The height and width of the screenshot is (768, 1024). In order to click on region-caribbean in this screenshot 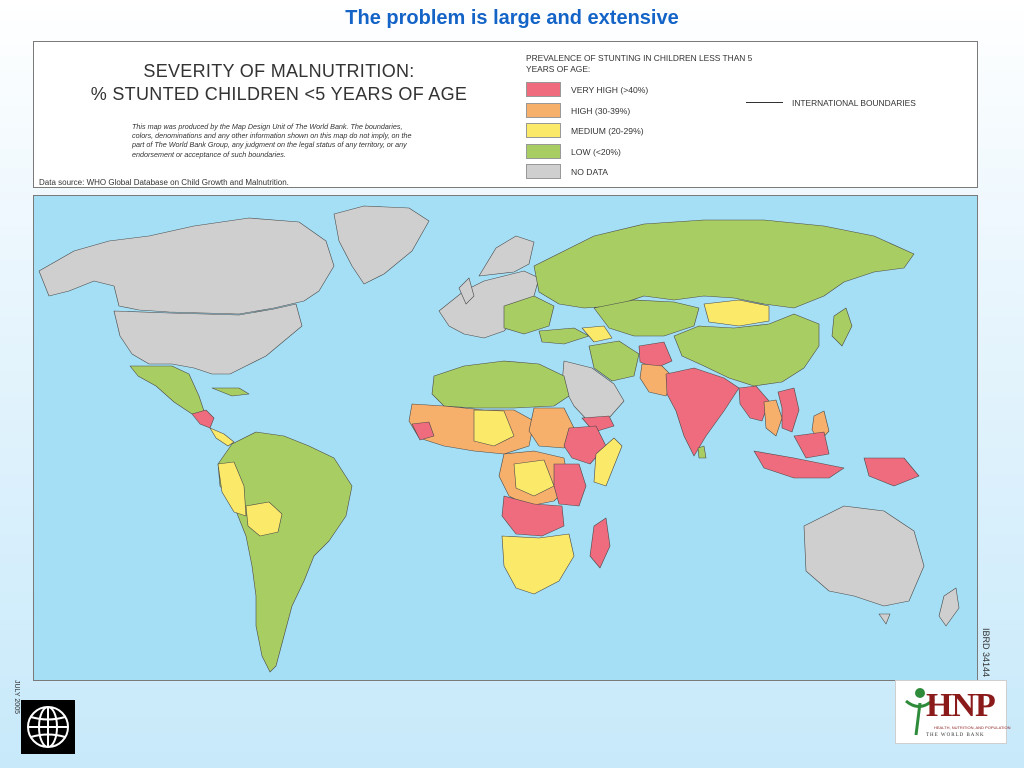, I will do `click(230, 392)`.